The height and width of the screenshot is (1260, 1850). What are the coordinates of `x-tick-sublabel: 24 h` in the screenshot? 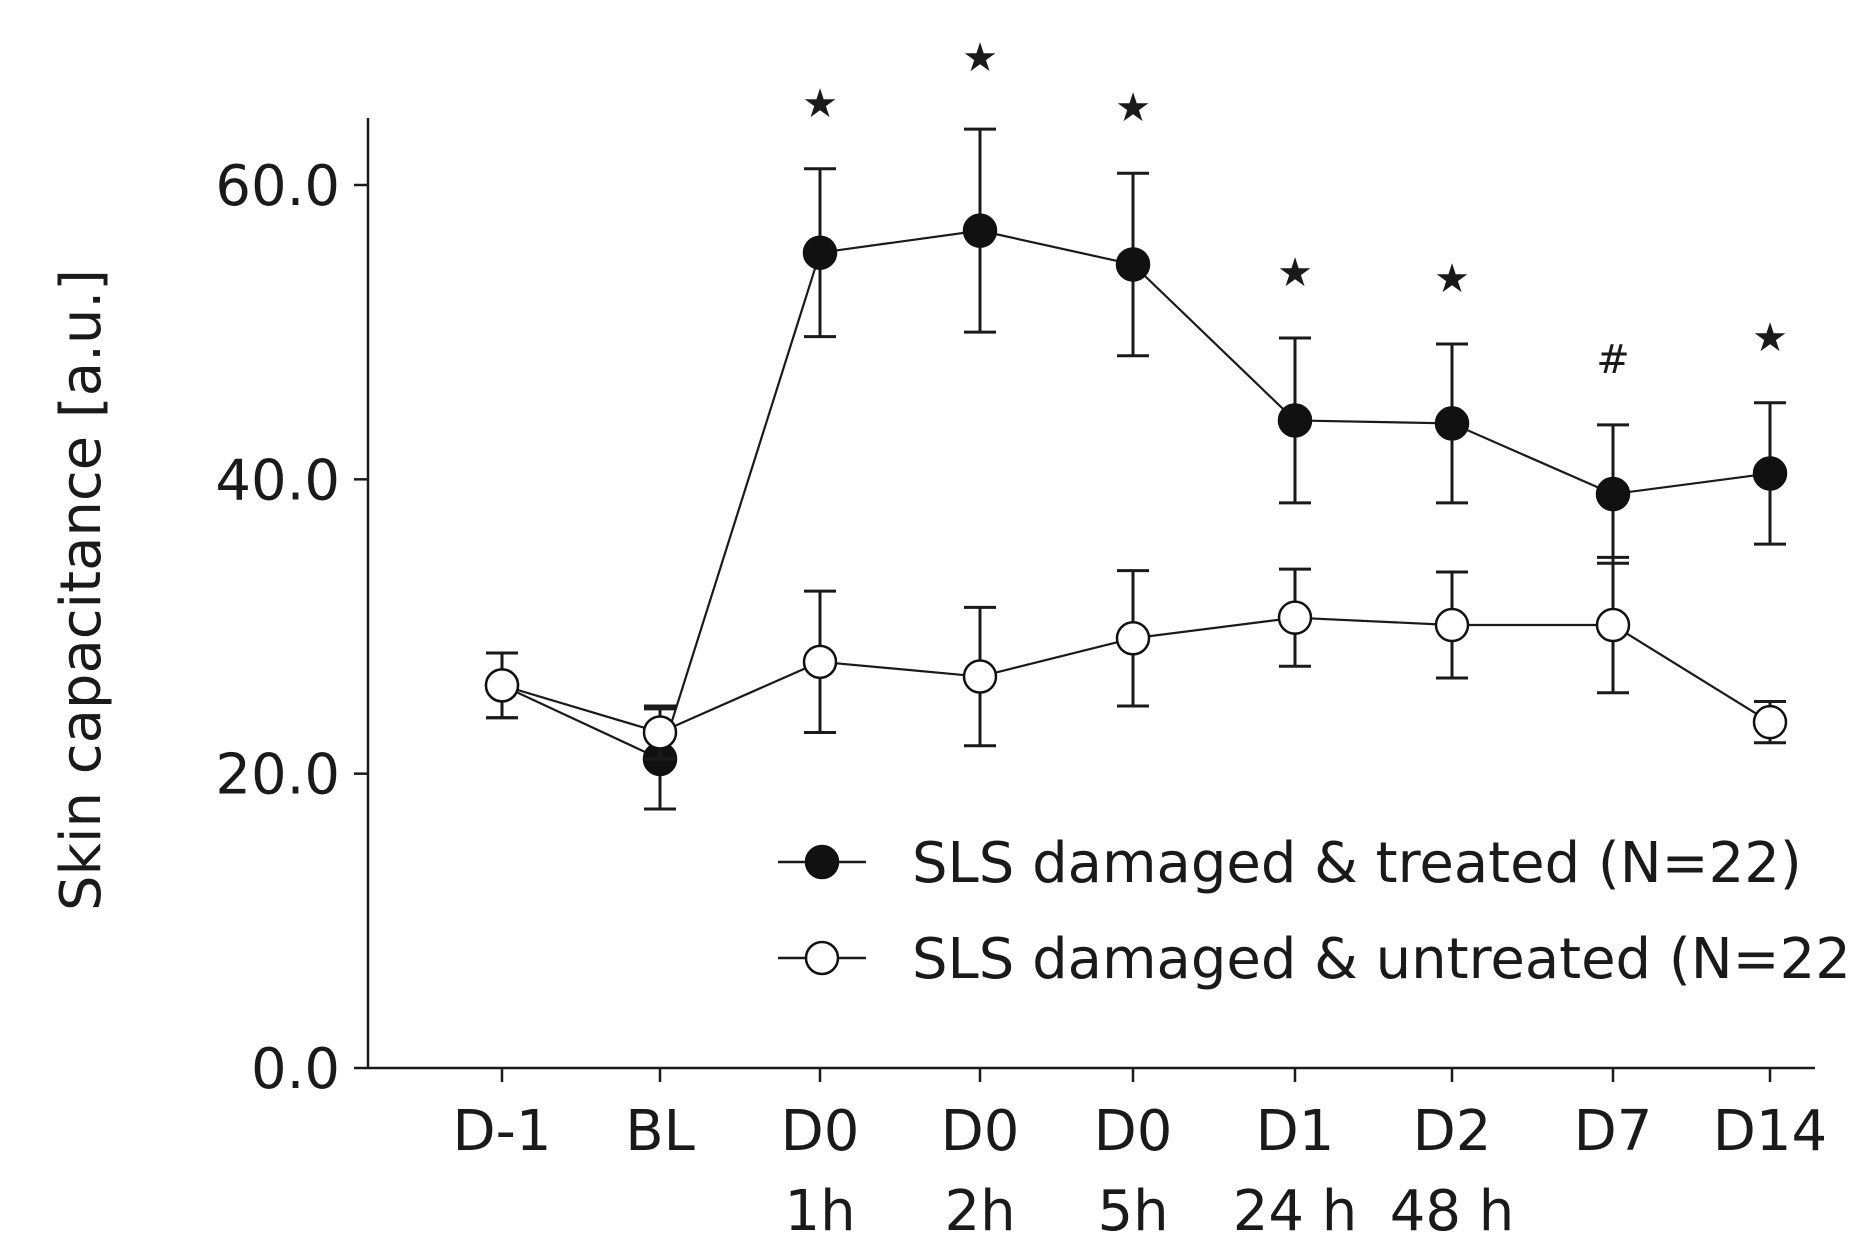 It's located at (1295, 1211).